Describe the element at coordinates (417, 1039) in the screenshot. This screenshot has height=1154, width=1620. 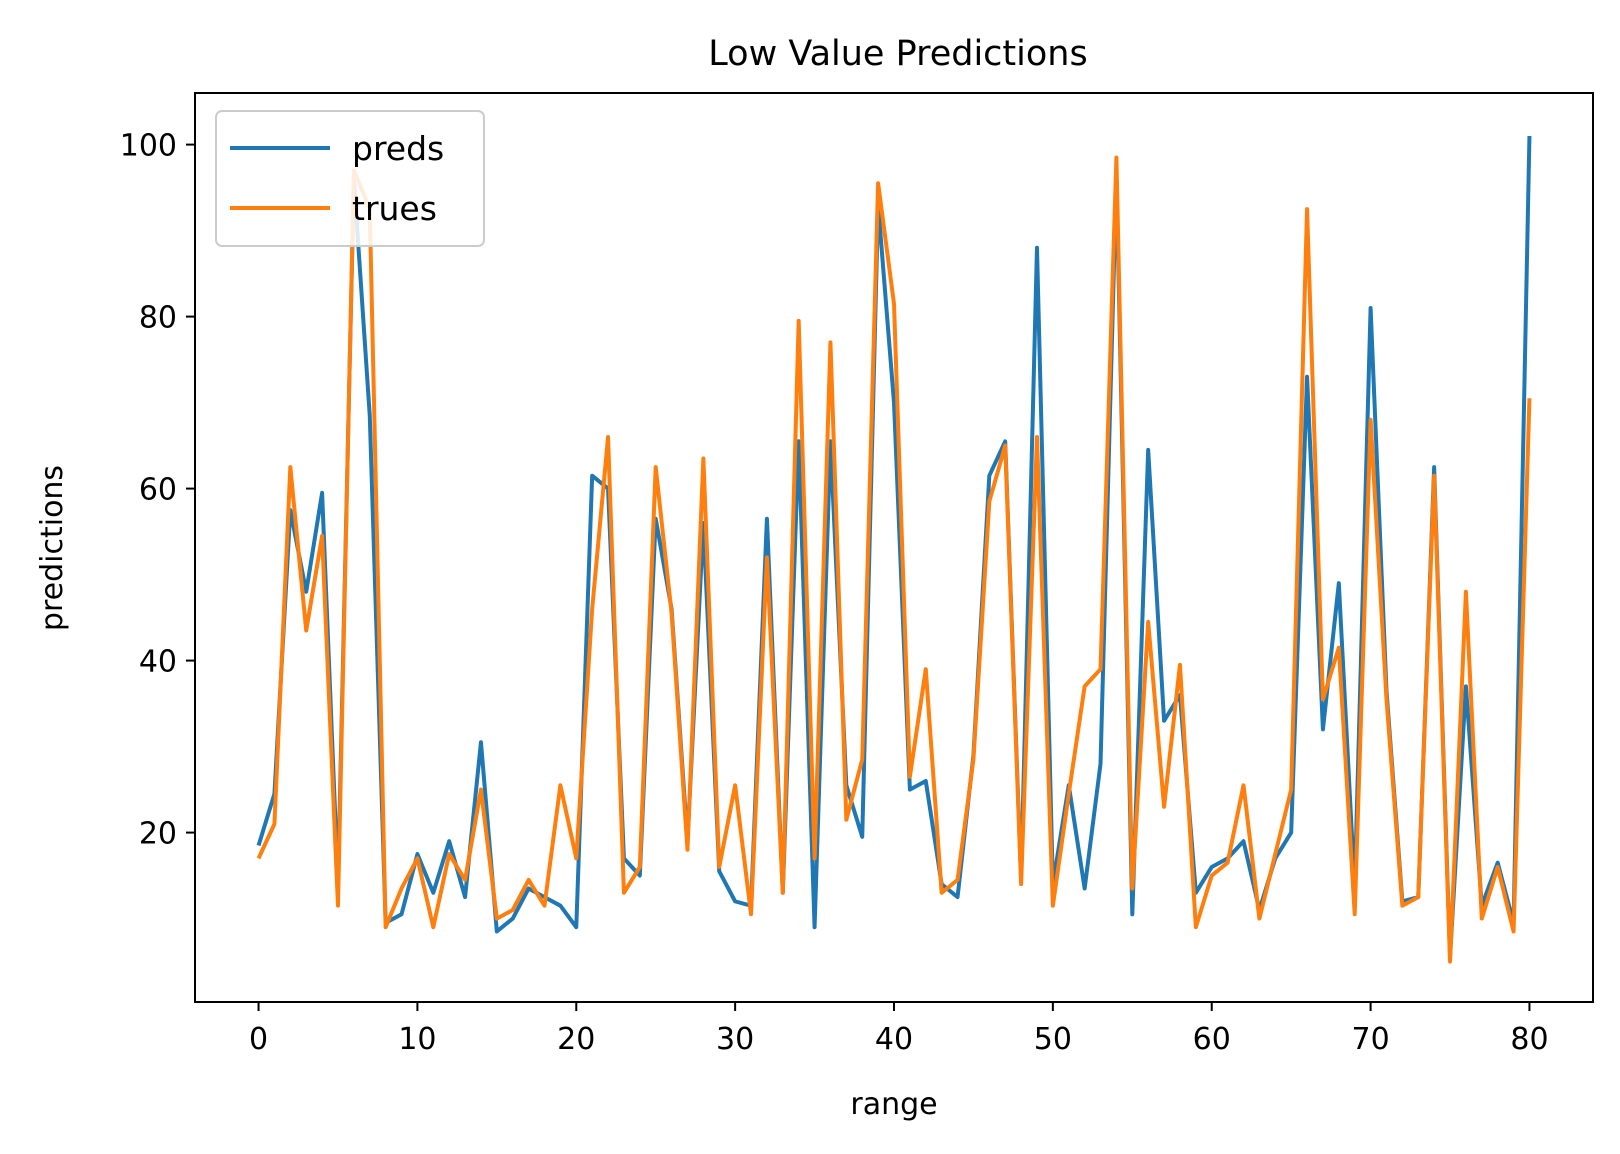
I see `x-tick-label: 10` at that location.